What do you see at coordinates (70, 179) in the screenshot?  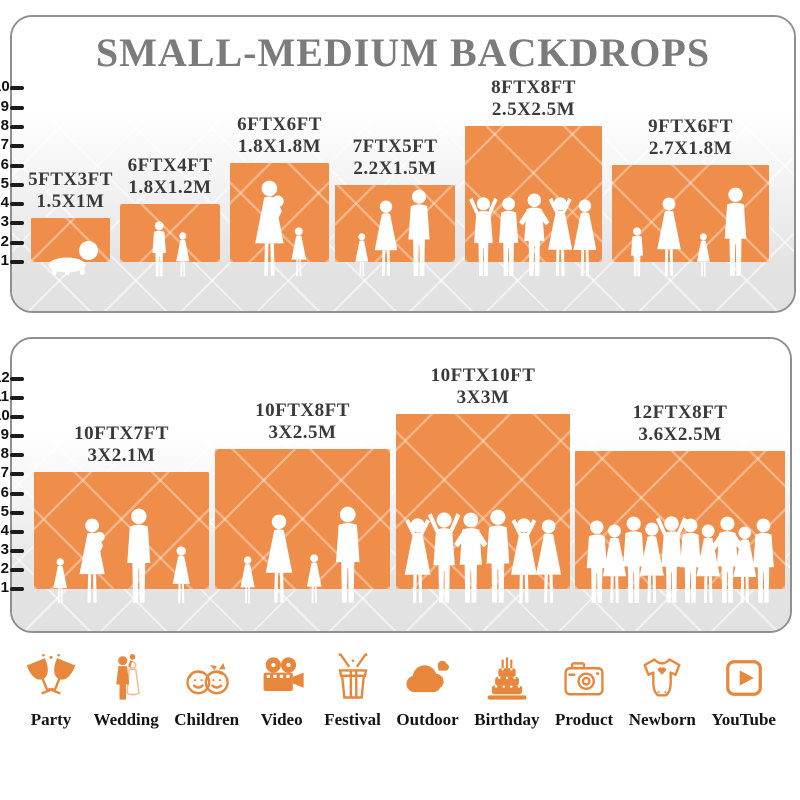 I see `size-feet-label: 5FTX3FT` at bounding box center [70, 179].